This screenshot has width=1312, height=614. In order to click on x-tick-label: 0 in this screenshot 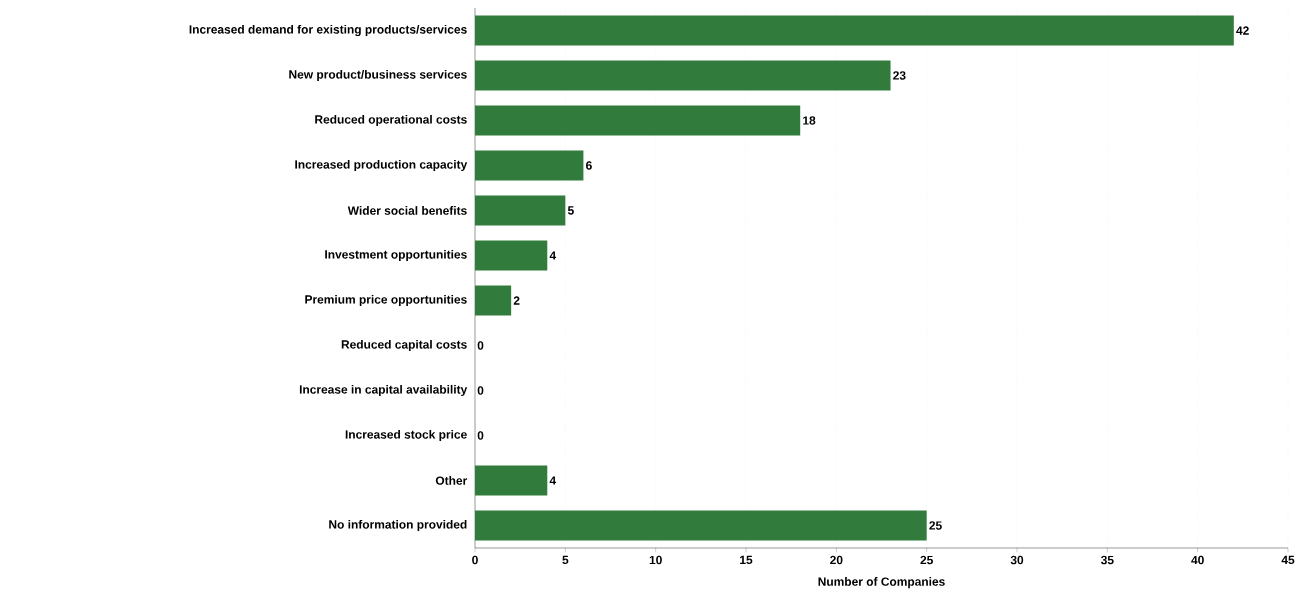, I will do `click(475, 560)`.